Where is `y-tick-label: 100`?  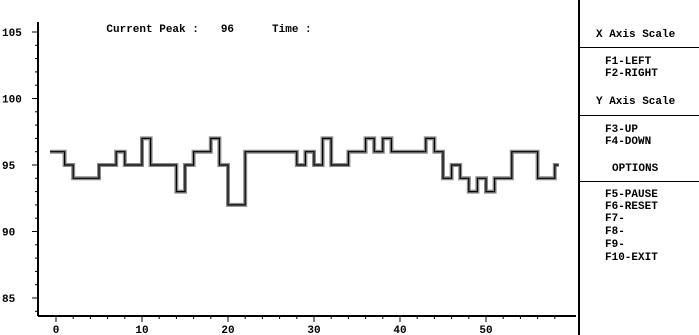 y-tick-label: 100 is located at coordinates (12, 101).